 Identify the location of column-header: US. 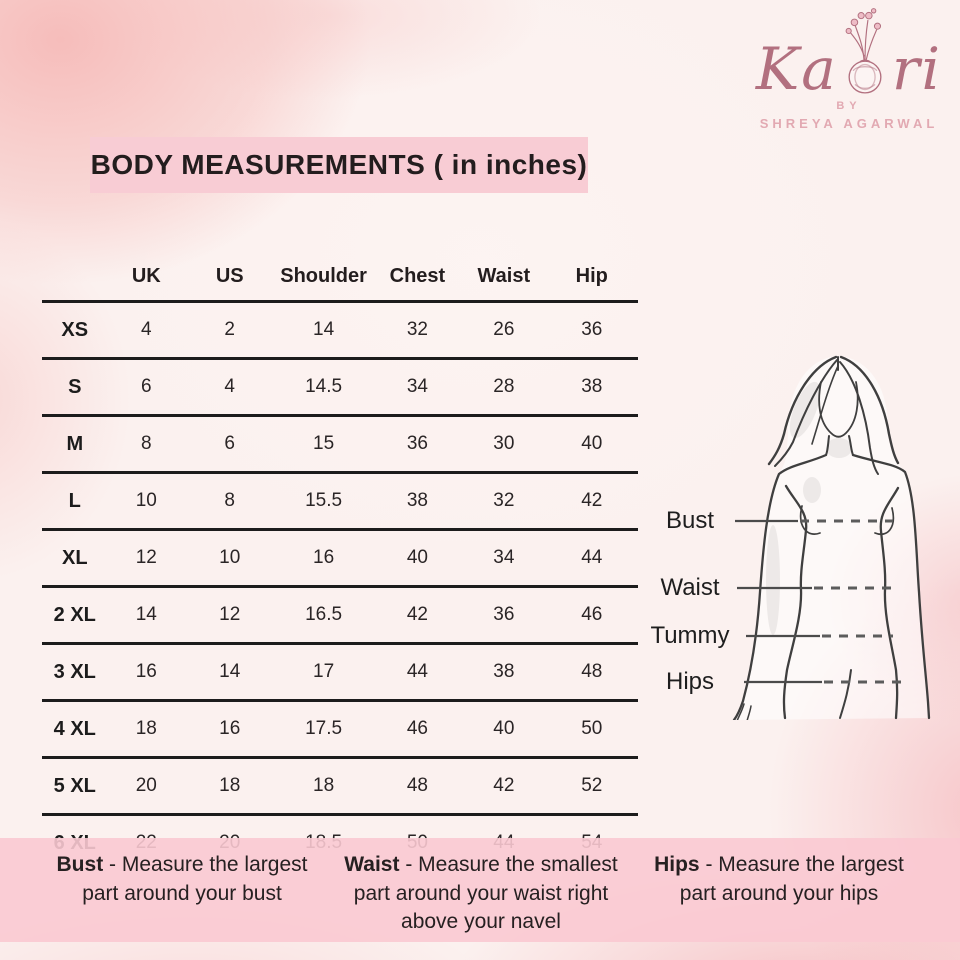
(230, 277).